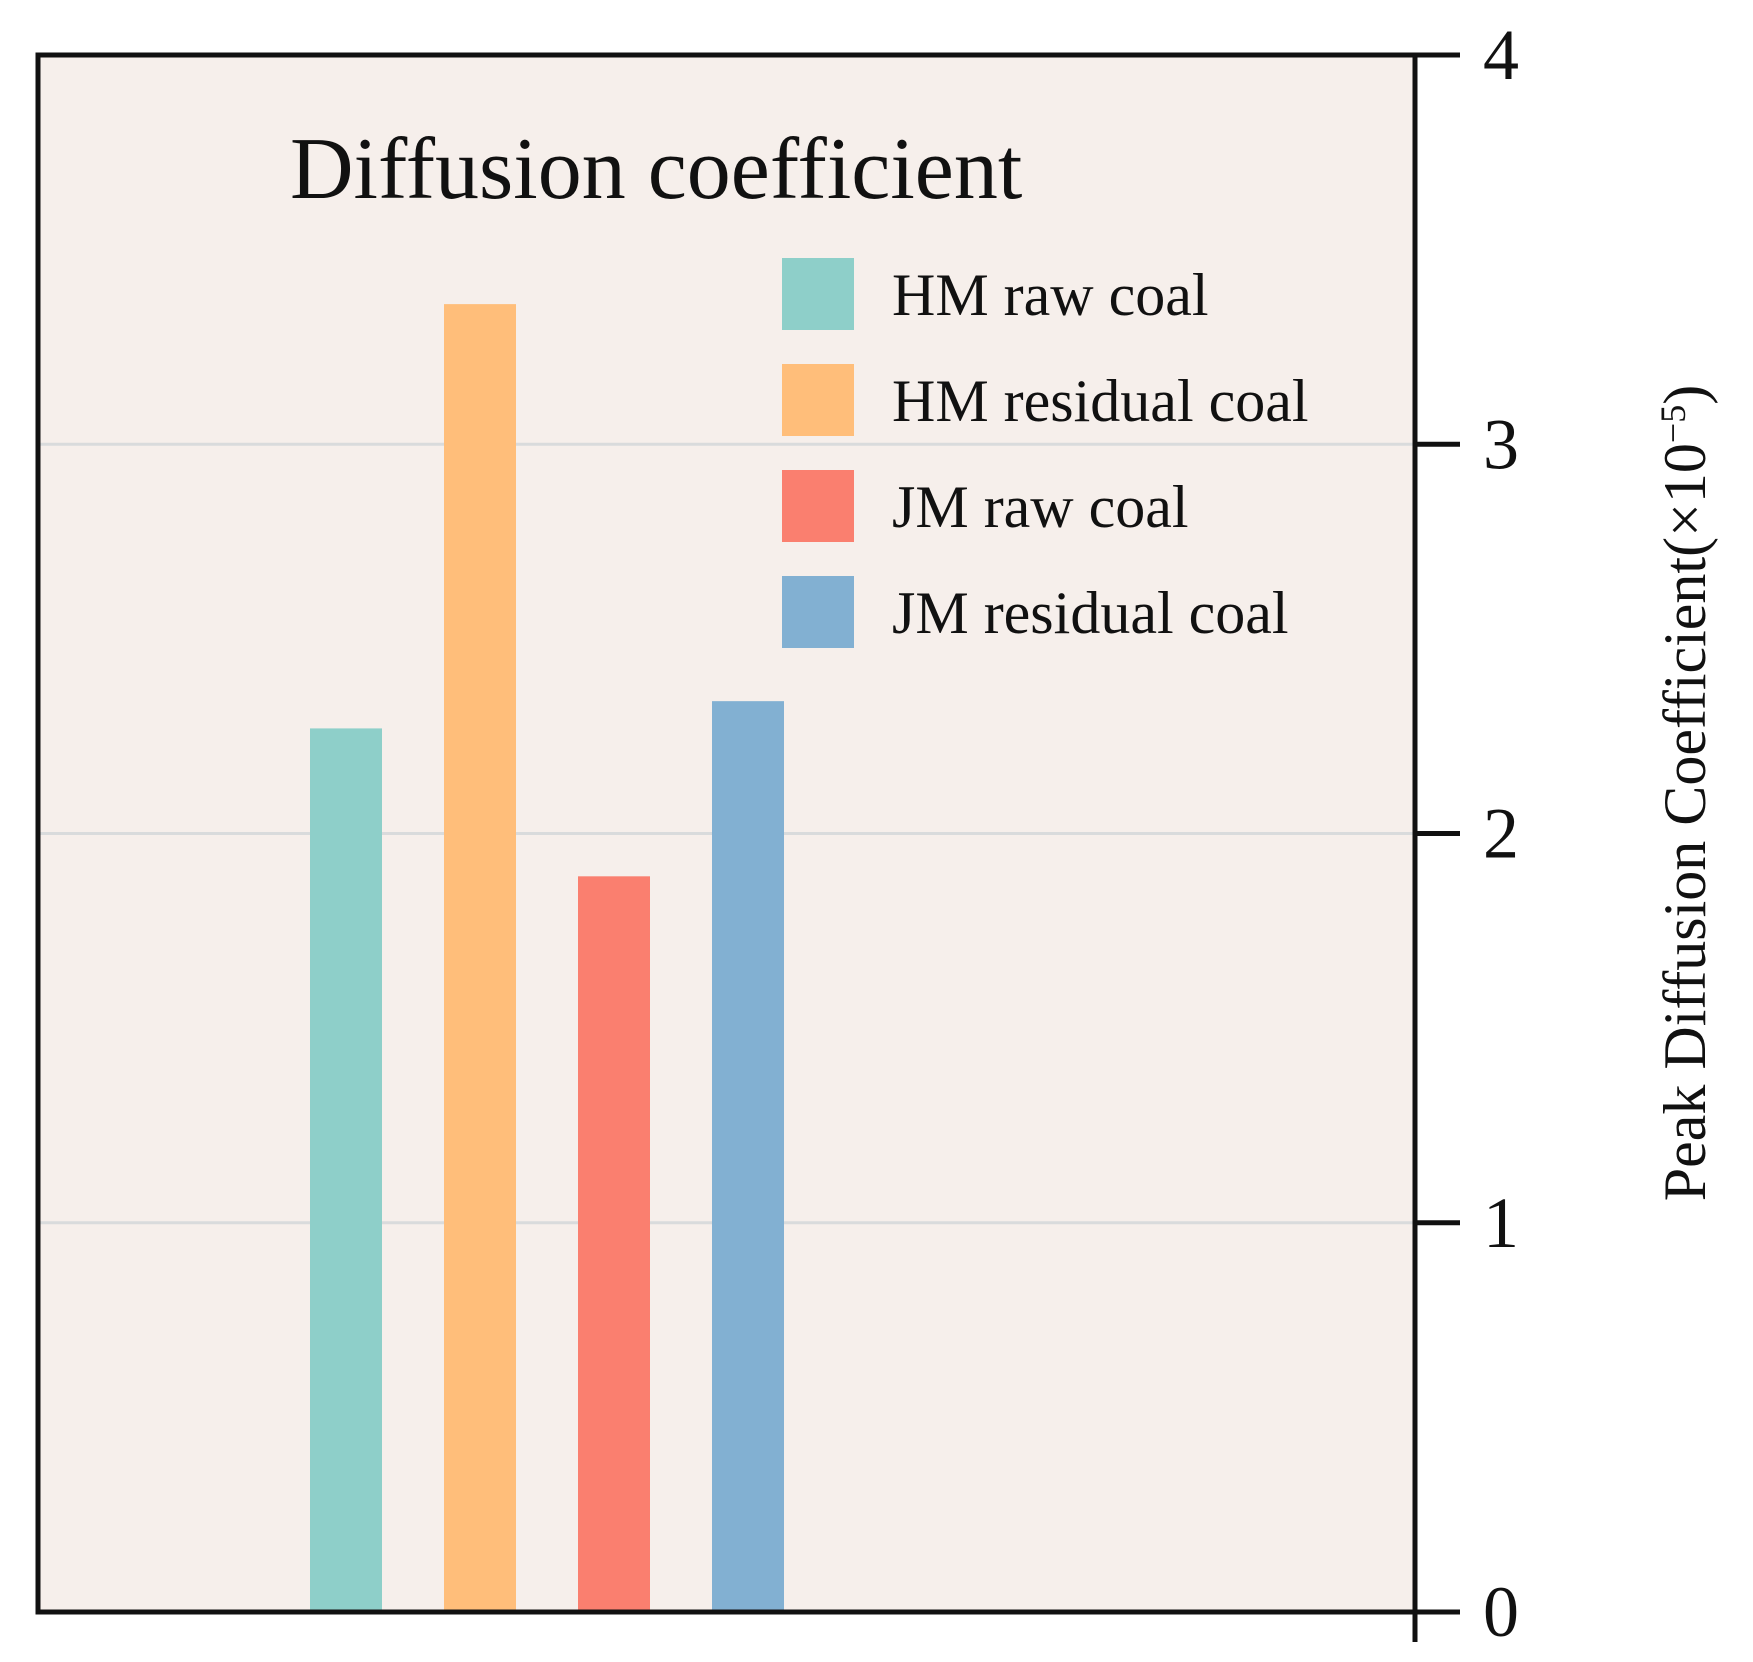 The image size is (1753, 1662). What do you see at coordinates (1050, 295) in the screenshot?
I see `legend-label: HM raw coal` at bounding box center [1050, 295].